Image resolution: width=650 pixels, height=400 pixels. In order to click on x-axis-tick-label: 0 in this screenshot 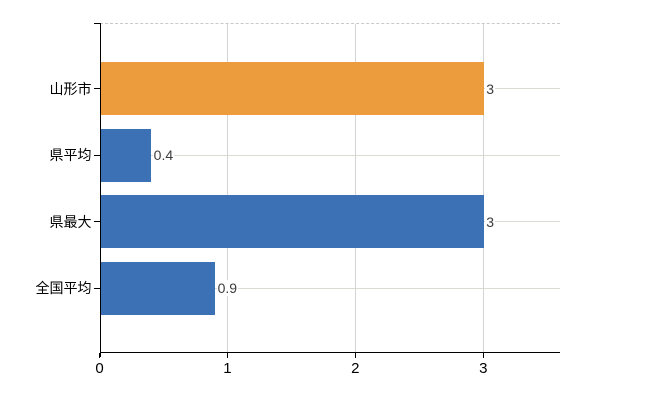, I will do `click(99, 368)`.